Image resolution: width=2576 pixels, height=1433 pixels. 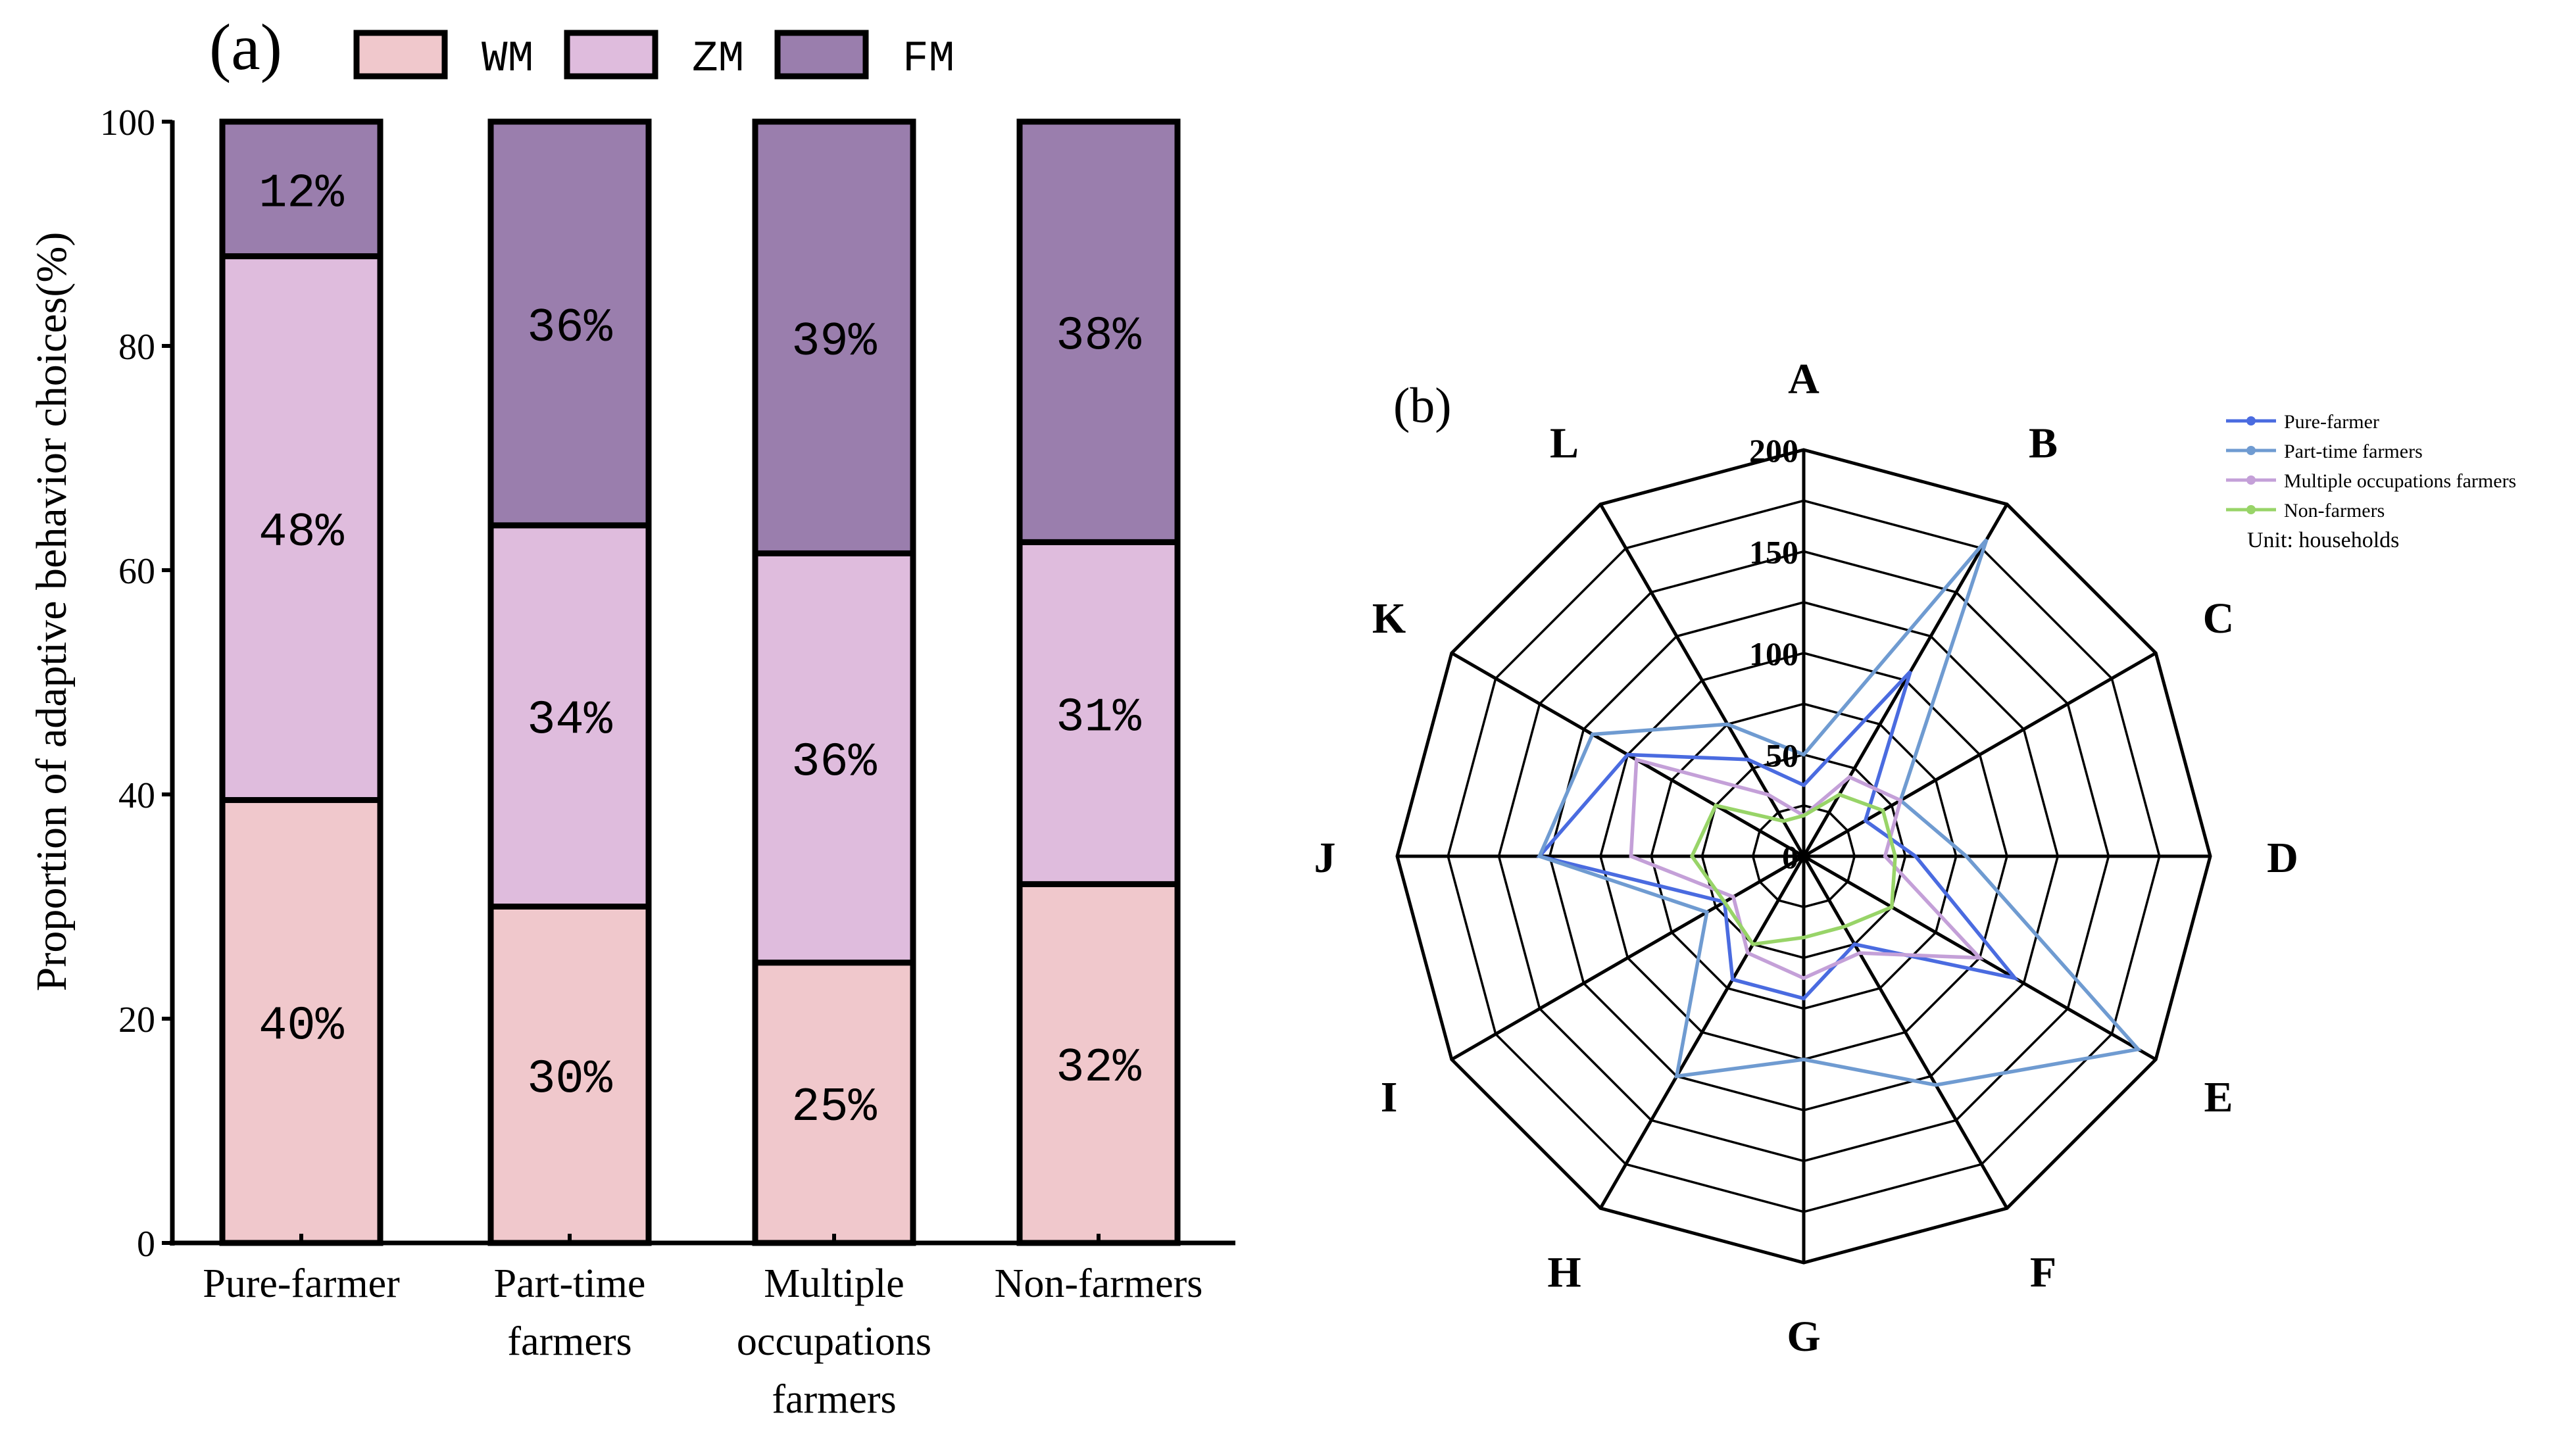 What do you see at coordinates (127, 123) in the screenshot?
I see `y-tick-label: 100` at bounding box center [127, 123].